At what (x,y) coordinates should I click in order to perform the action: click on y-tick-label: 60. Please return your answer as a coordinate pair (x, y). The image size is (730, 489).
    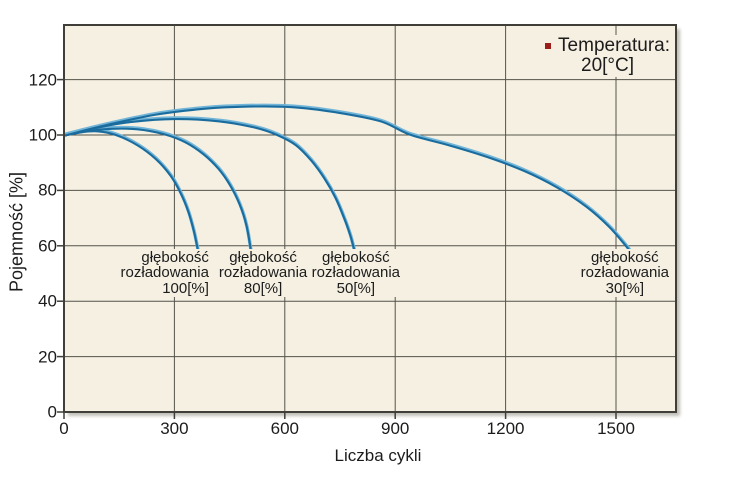
    Looking at the image, I should click on (47, 246).